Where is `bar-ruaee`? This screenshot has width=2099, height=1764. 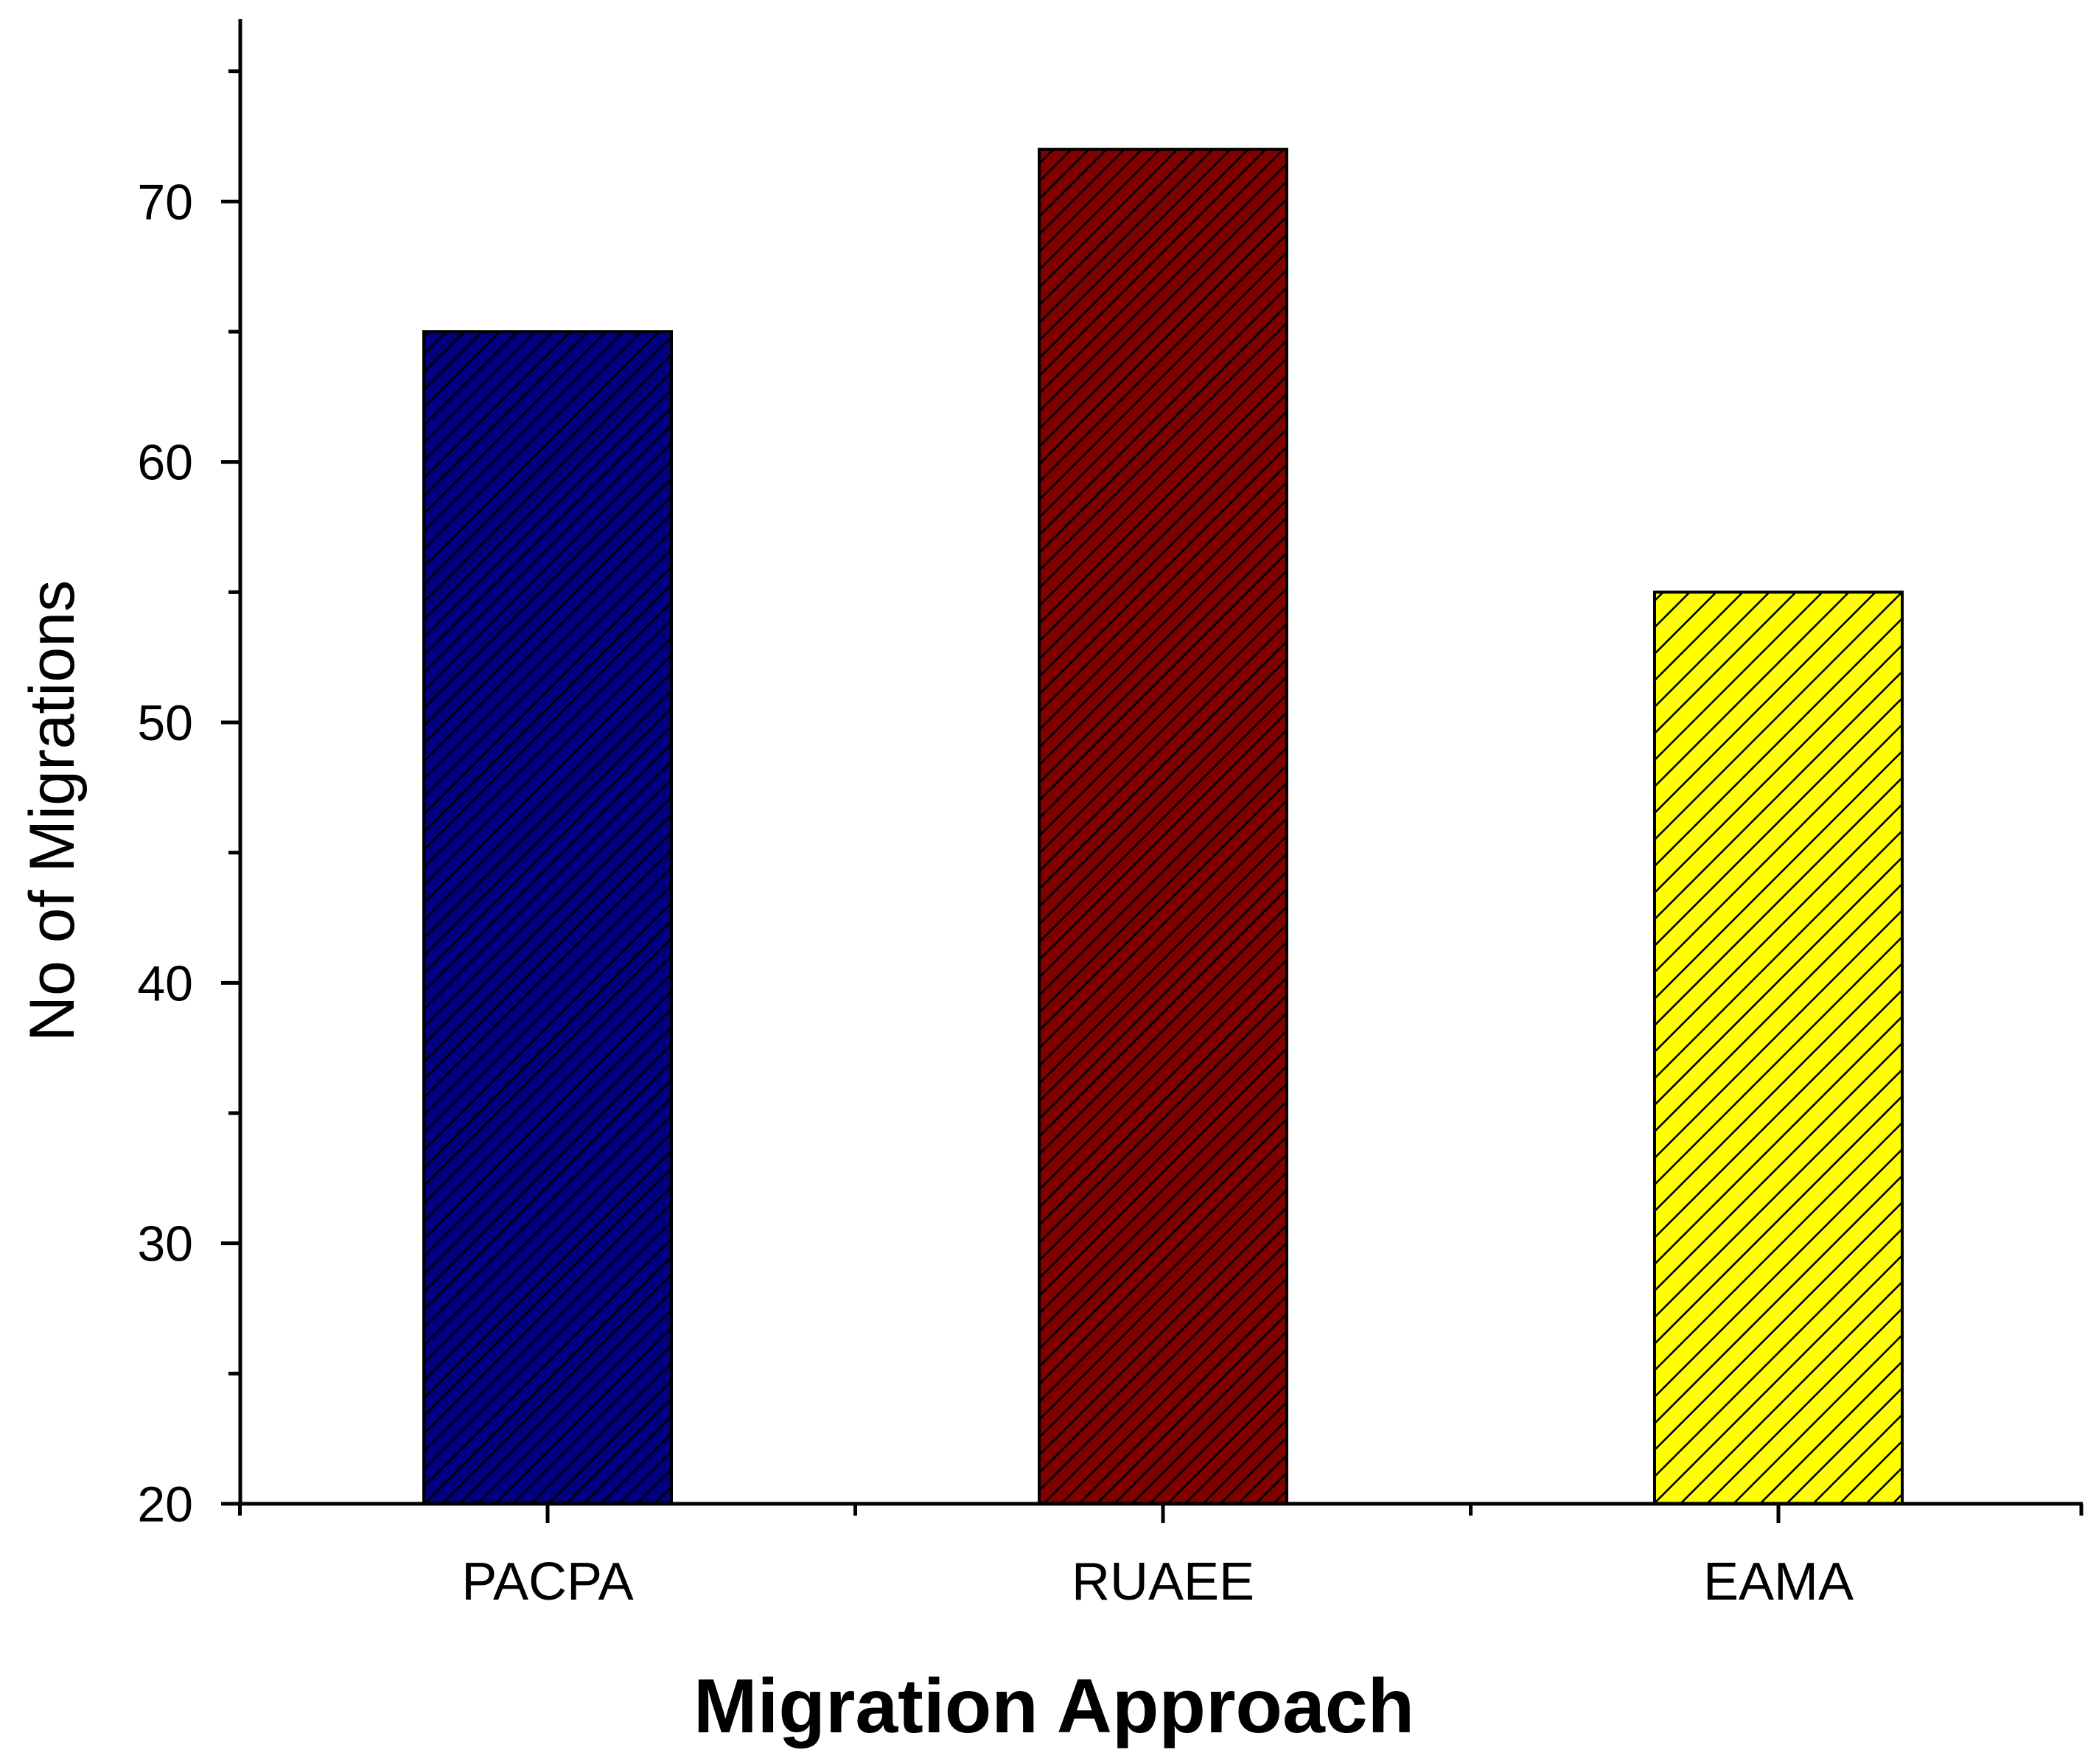
bar-ruaee is located at coordinates (1163, 826).